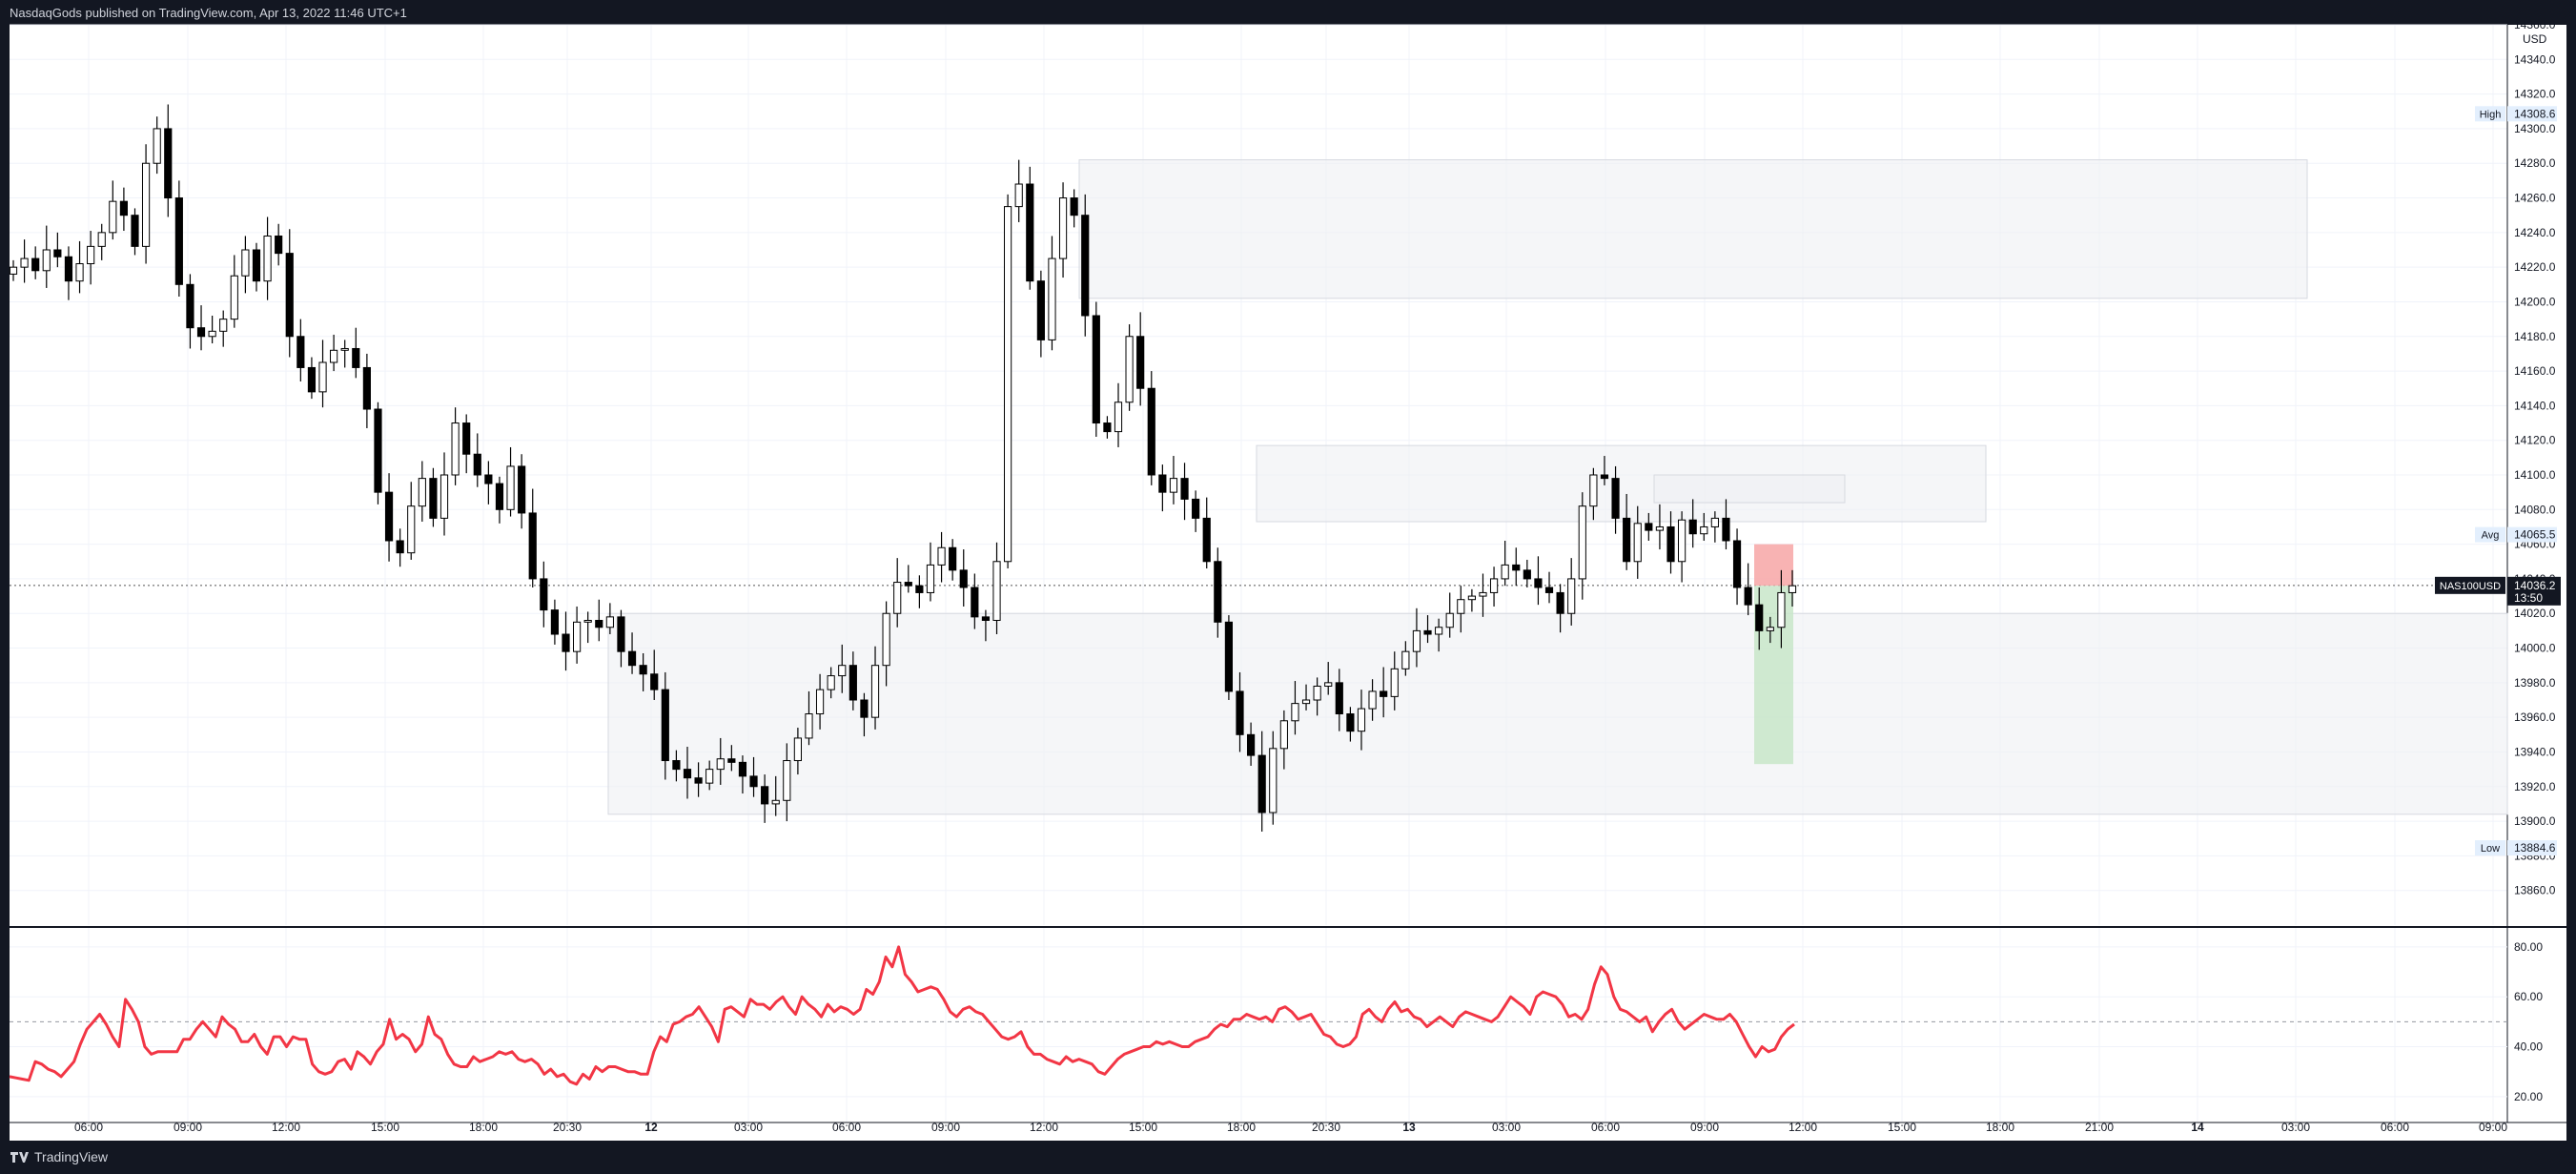  Describe the element at coordinates (19, 1156) in the screenshot. I see `tradingview-logo-icon` at that location.